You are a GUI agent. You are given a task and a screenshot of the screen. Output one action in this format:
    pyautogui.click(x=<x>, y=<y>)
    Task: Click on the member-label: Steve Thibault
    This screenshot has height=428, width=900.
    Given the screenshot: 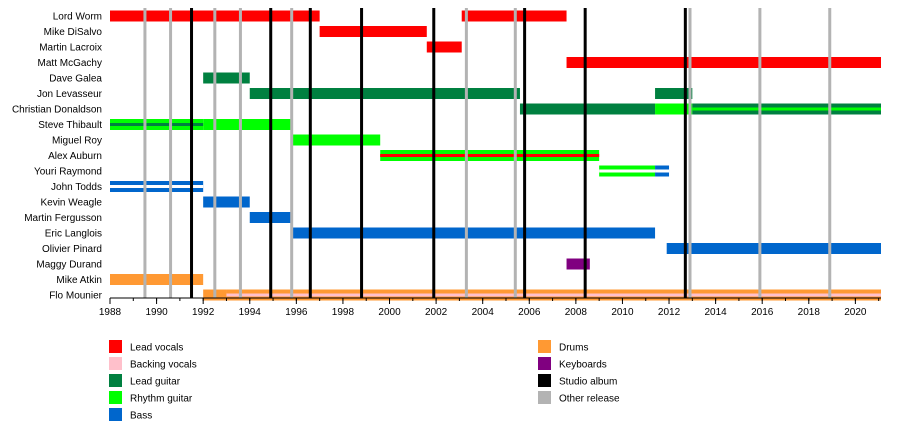 What is the action you would take?
    pyautogui.click(x=70, y=125)
    